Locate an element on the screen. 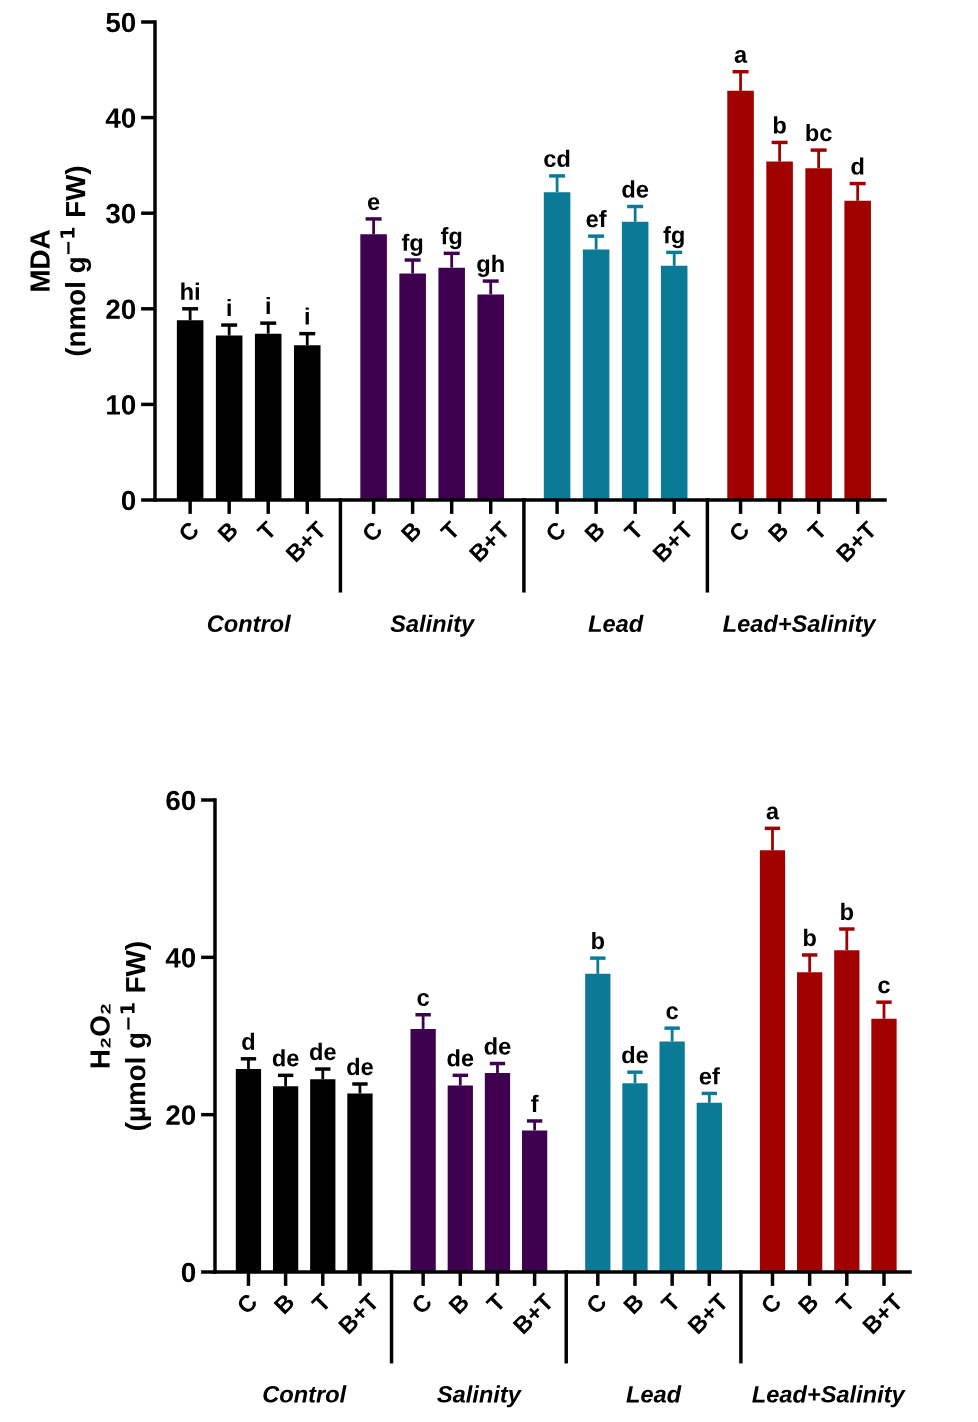 The image size is (978, 1422). data-label: hi is located at coordinates (190, 291).